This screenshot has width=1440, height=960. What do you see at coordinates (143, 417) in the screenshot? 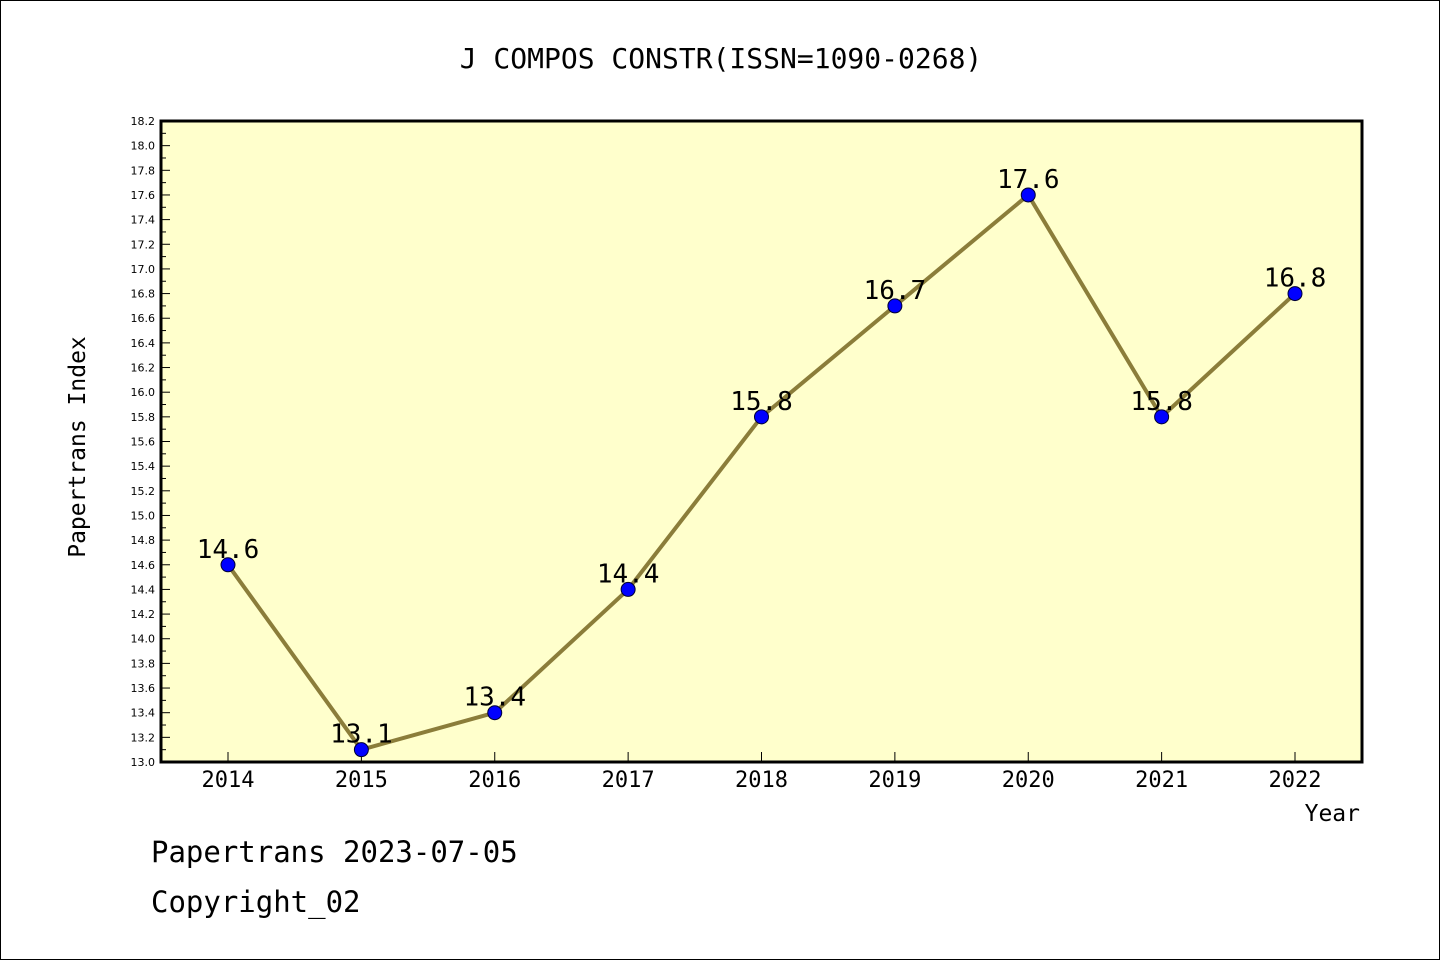
I see `y-tick-label: 15.8` at bounding box center [143, 417].